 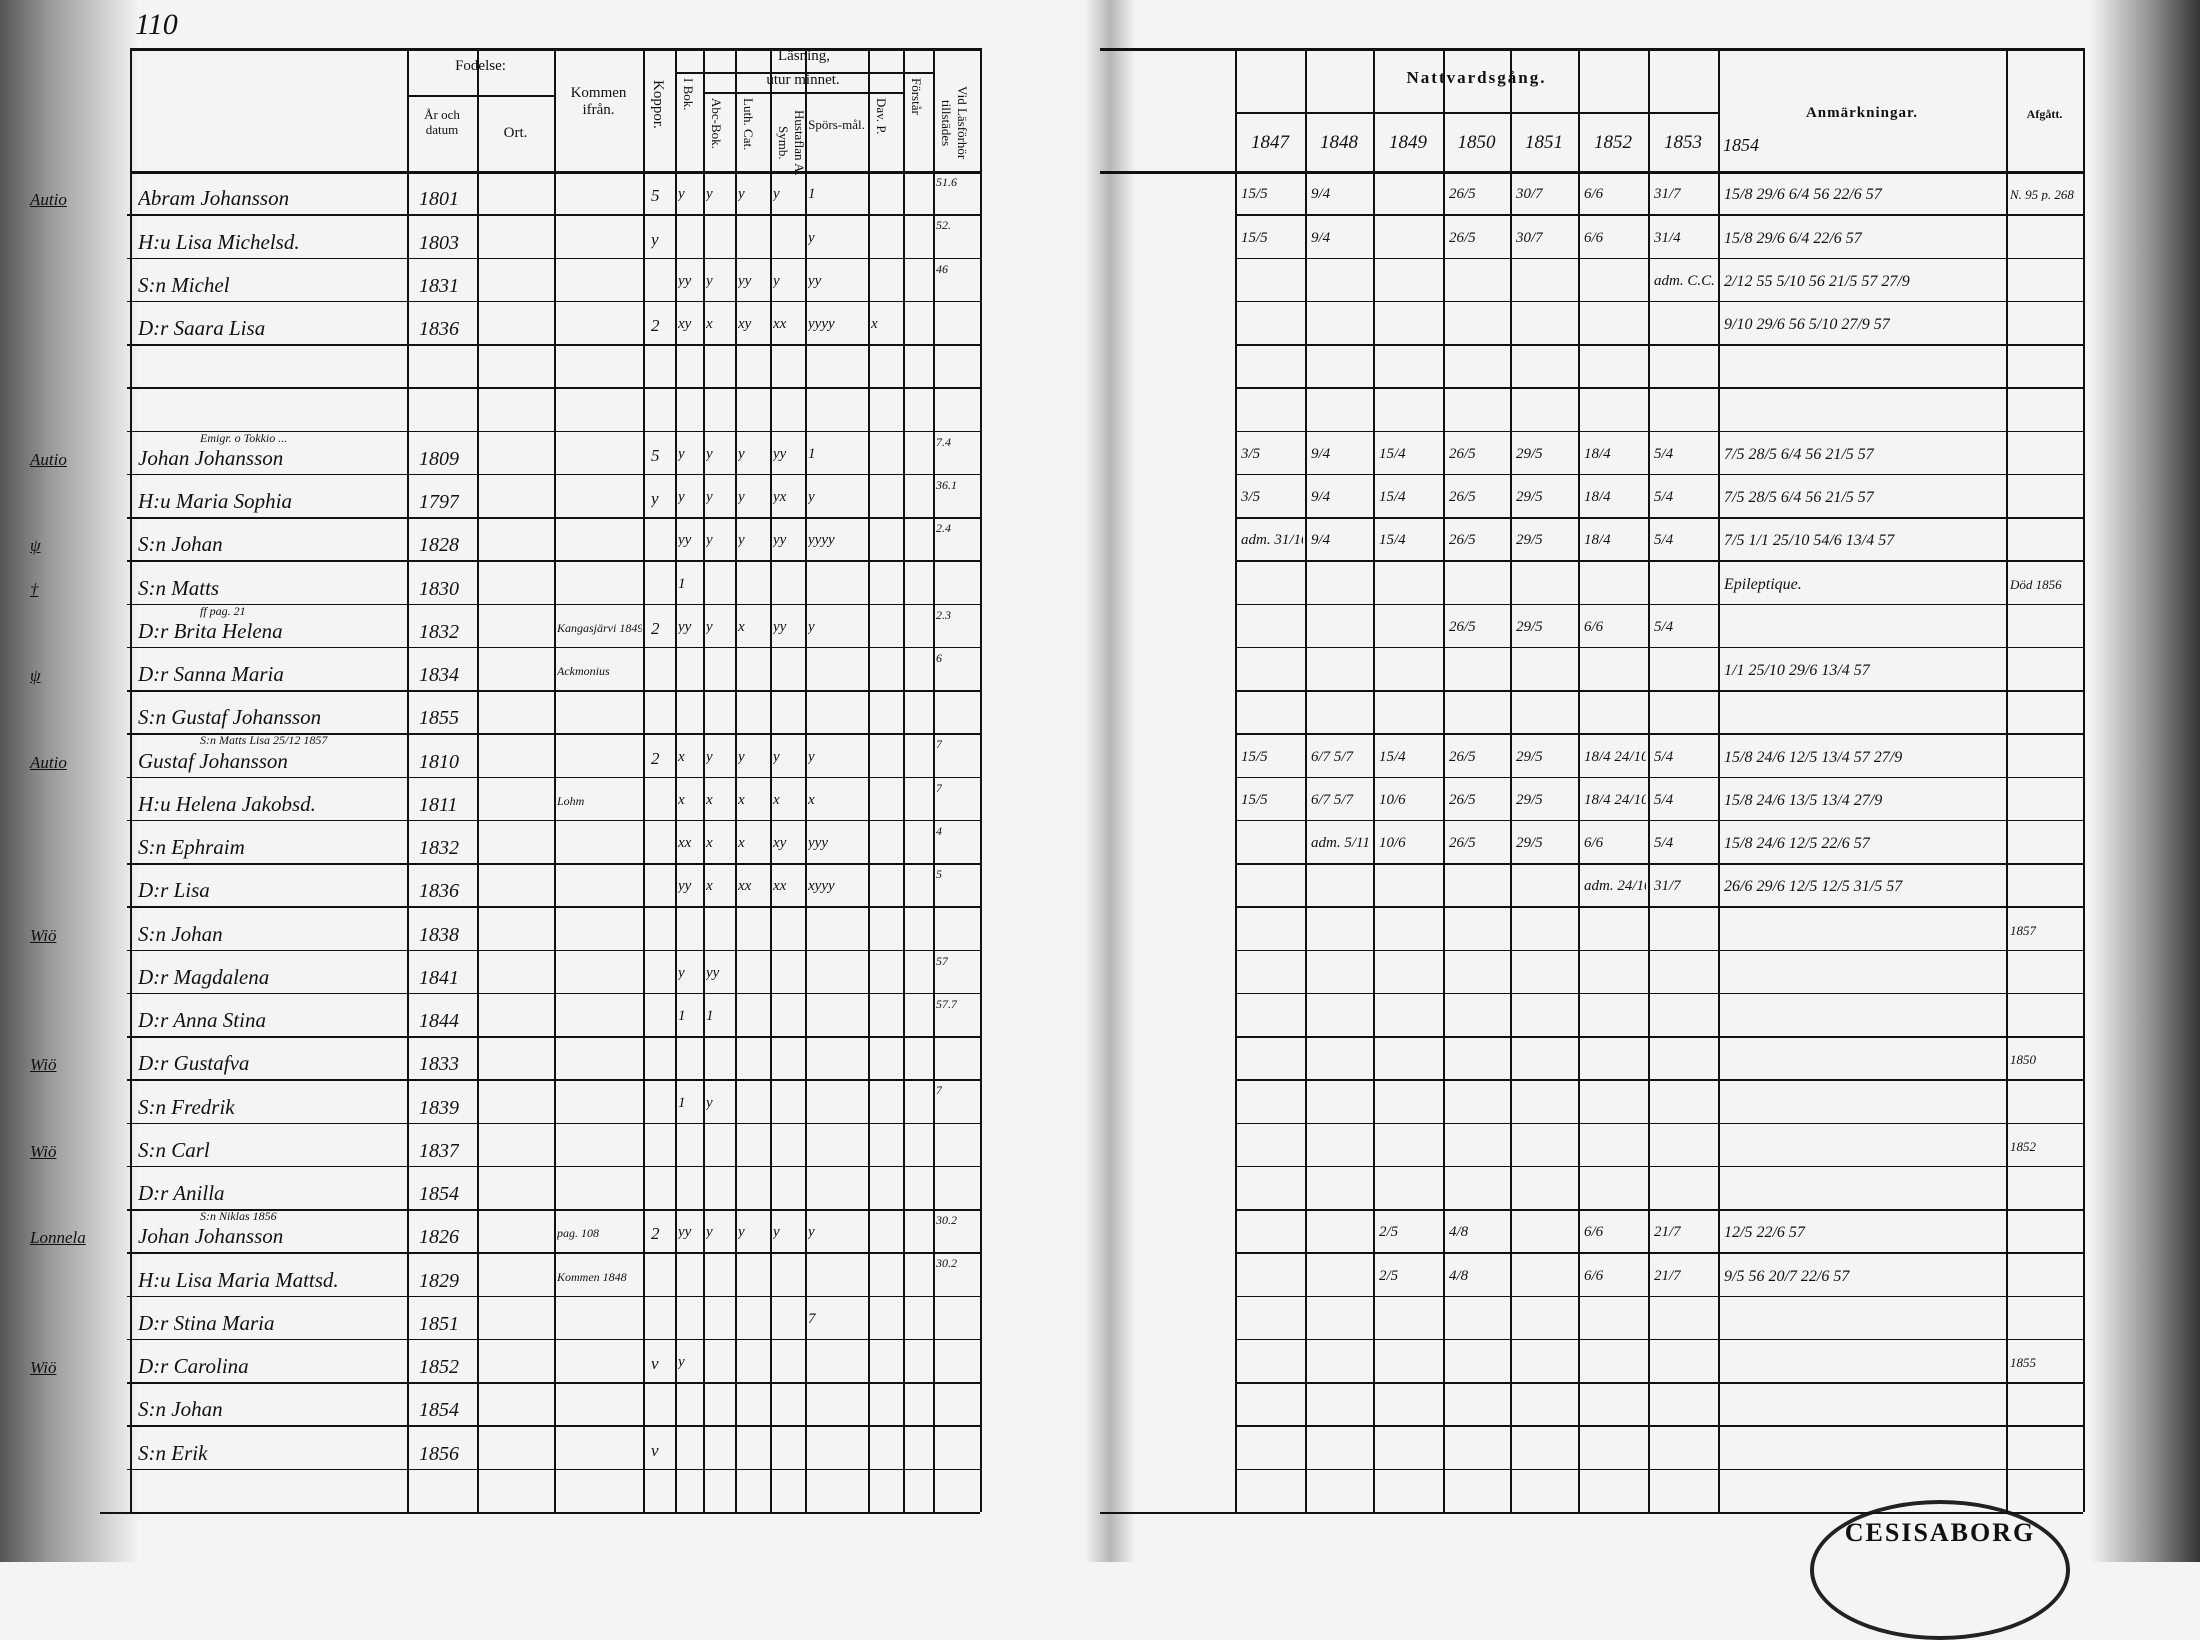 I want to click on person-name: D:r Stina Maria, so click(x=206, y=1322).